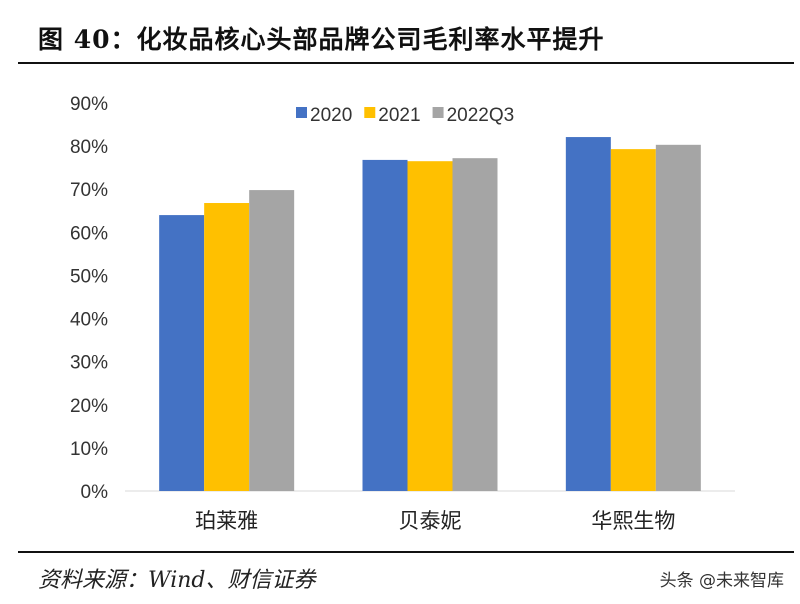 The image size is (800, 604). Describe the element at coordinates (89, 147) in the screenshot. I see `y-tick-label: 80%` at that location.